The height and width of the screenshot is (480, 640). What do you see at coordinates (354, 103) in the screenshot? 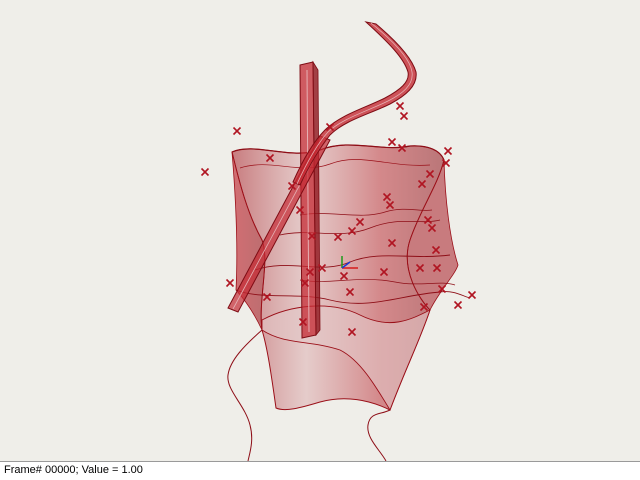
I see `curved-ribbon-element` at bounding box center [354, 103].